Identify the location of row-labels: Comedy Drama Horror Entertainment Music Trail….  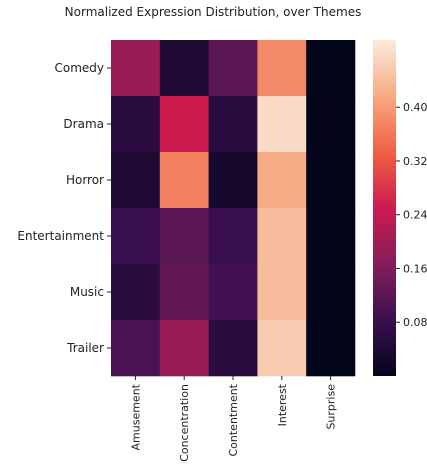
(64, 208).